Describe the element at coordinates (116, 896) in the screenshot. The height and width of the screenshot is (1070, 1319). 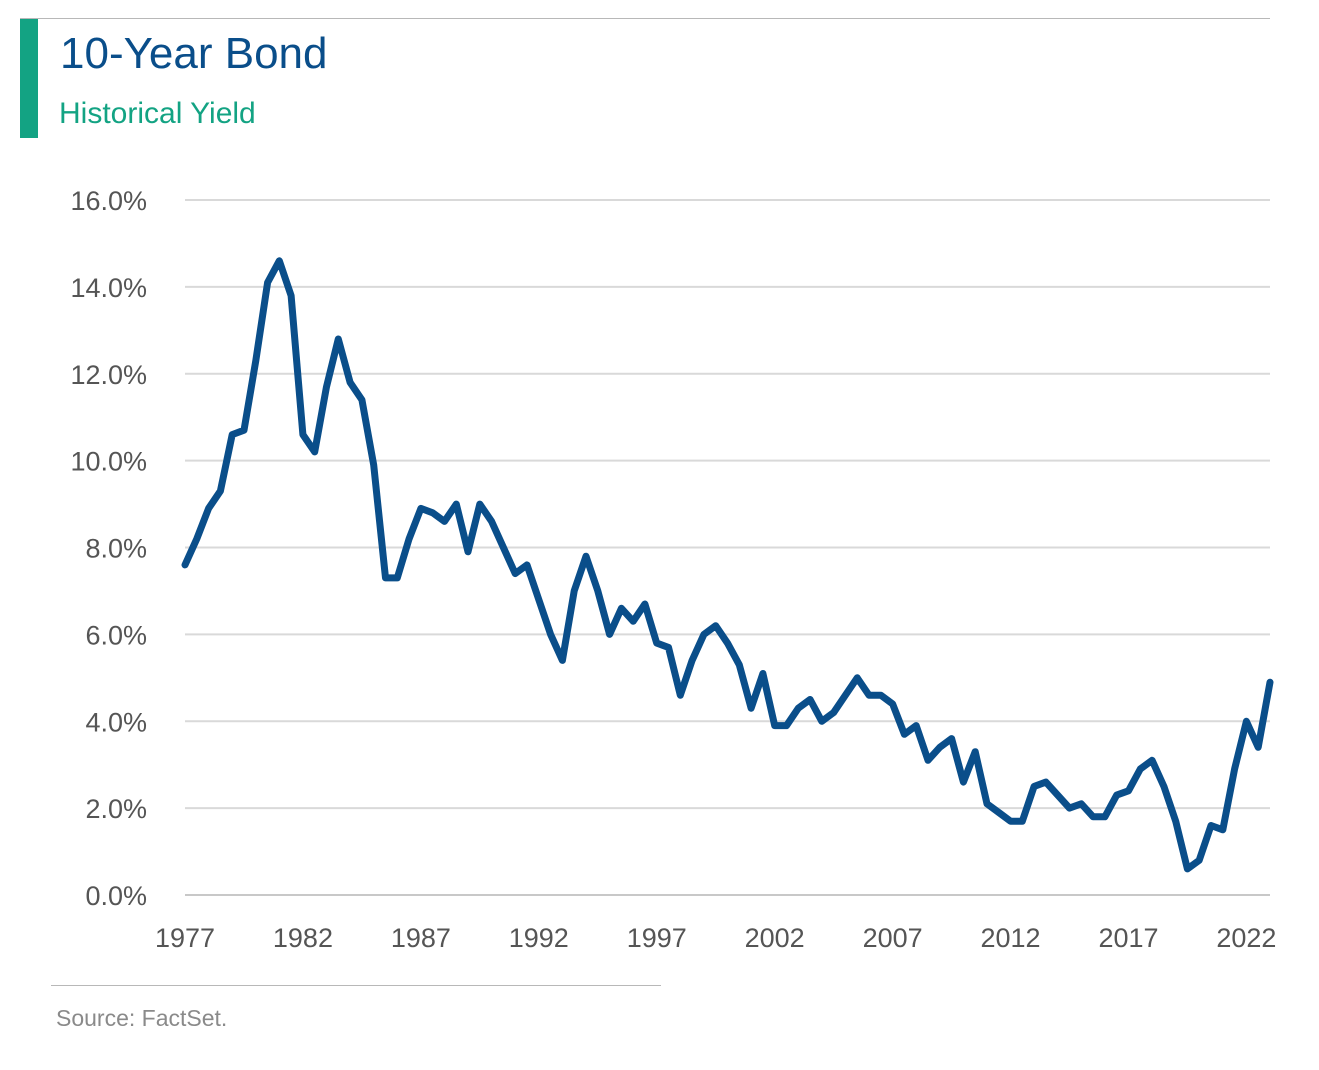
I see `y-tick-label: 0.0%` at that location.